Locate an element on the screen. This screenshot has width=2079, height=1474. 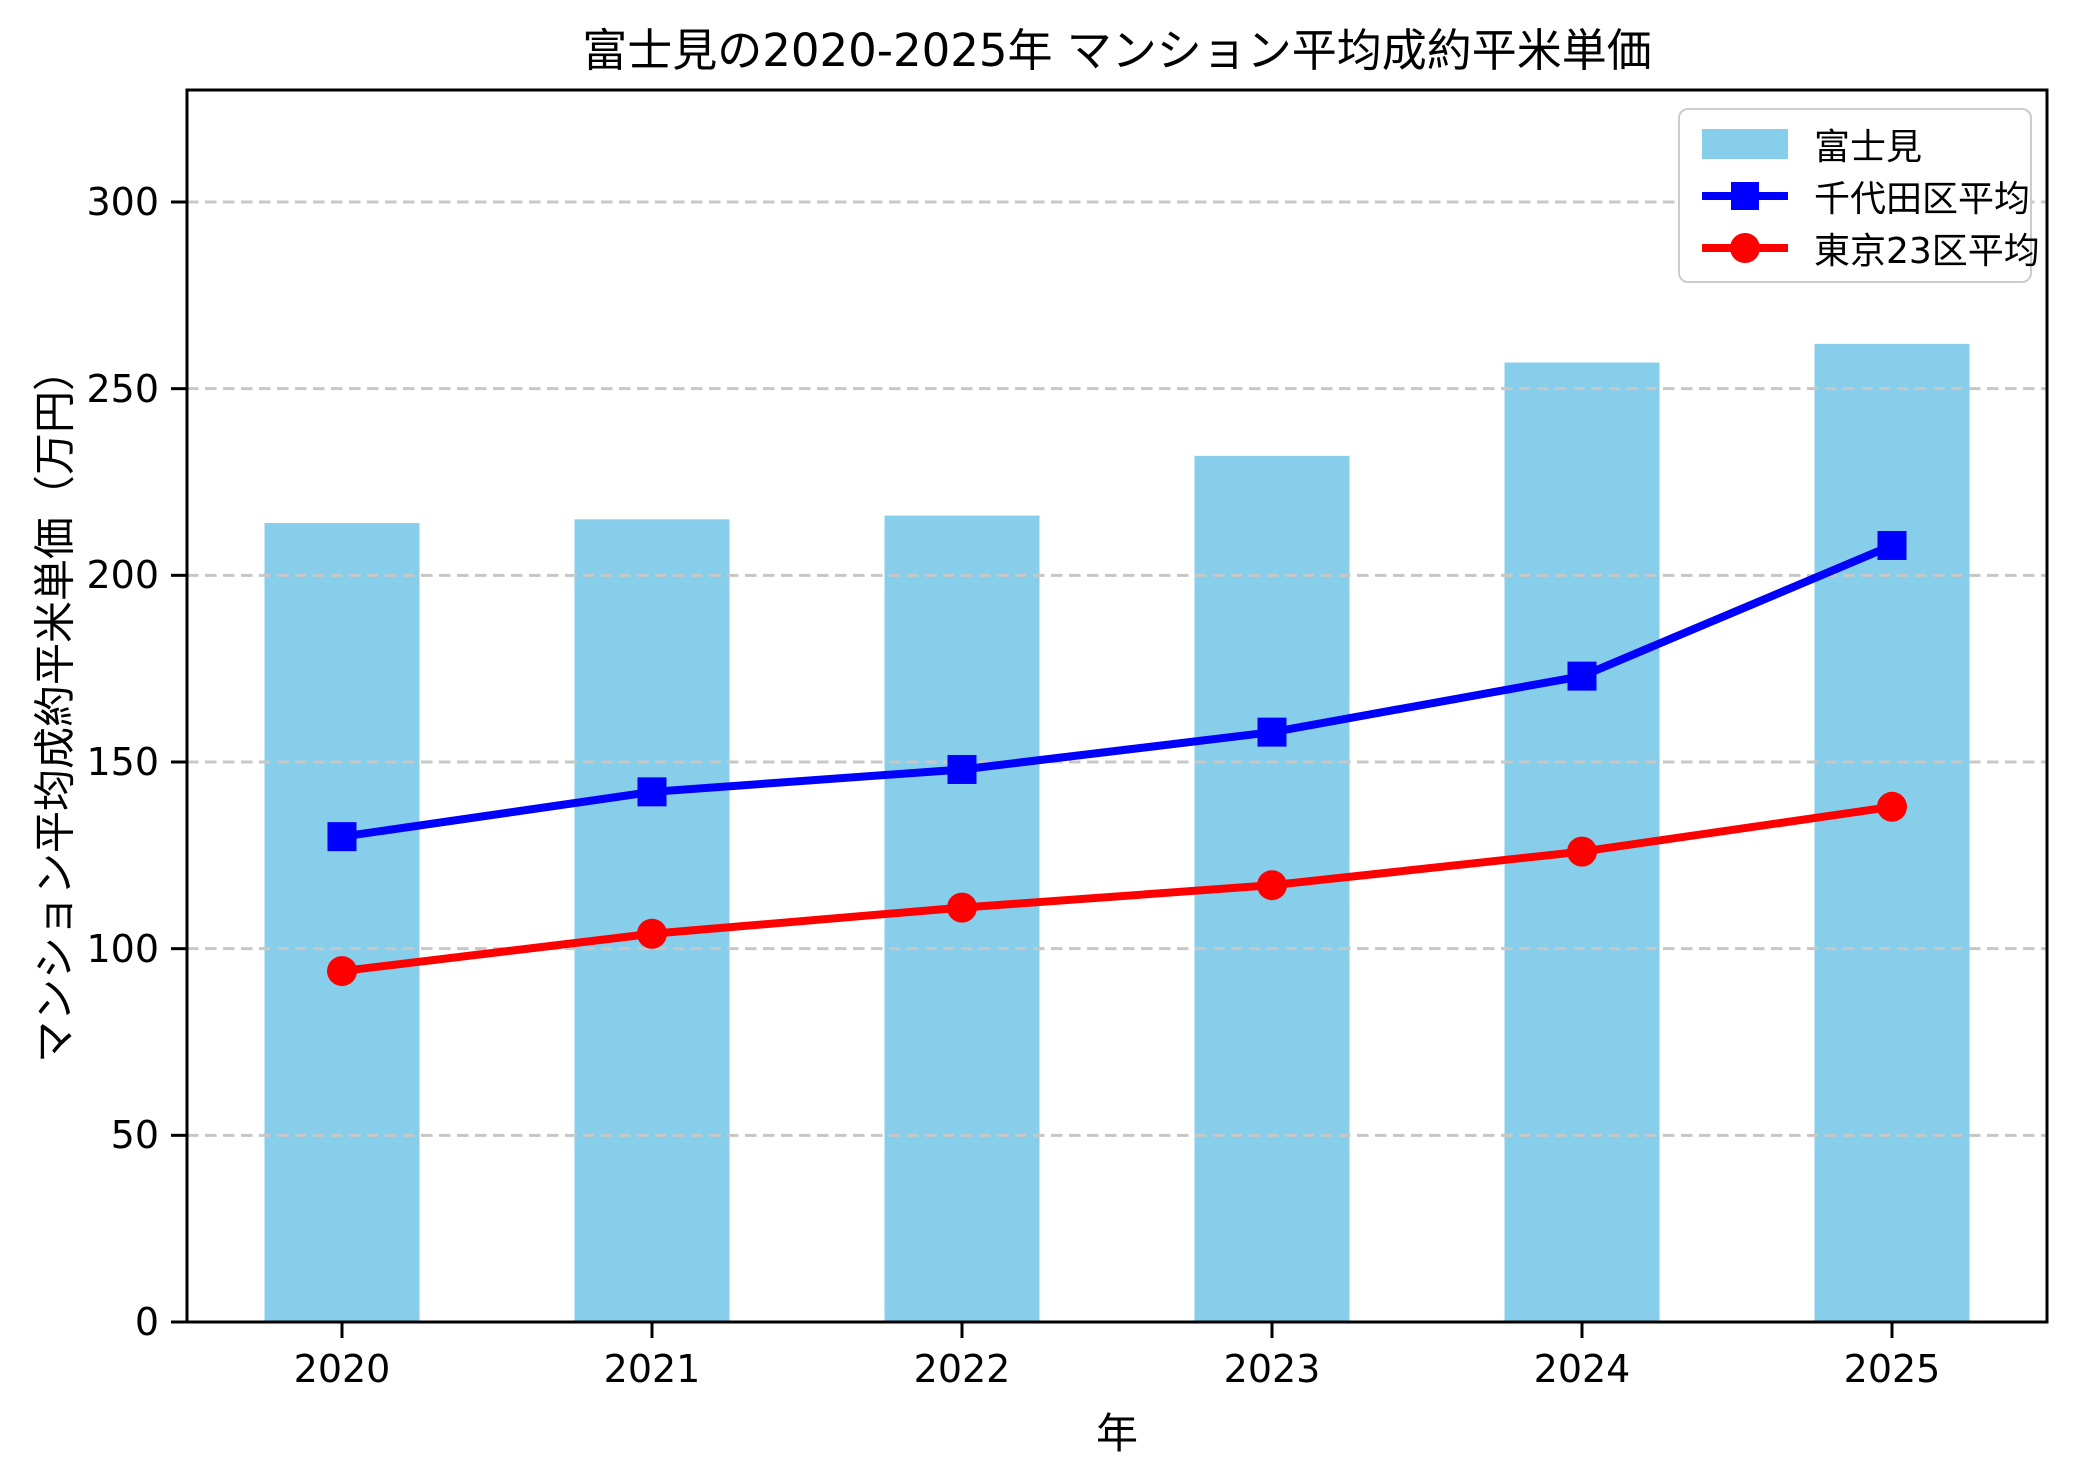
legend-label-tokyo23: 東京23区平均 is located at coordinates (1927, 251).